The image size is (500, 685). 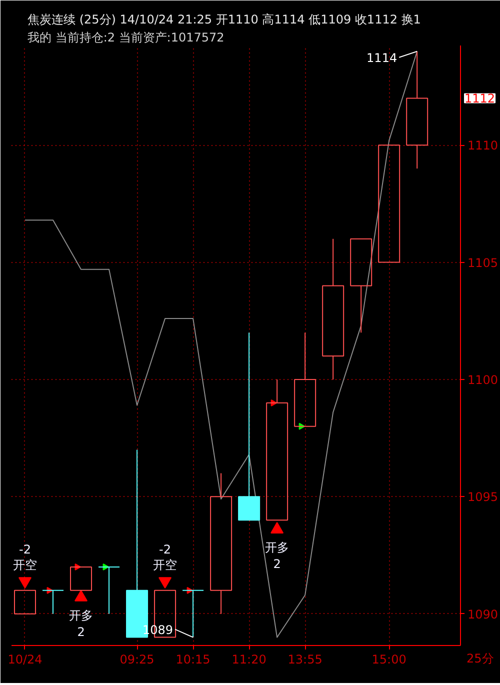 What do you see at coordinates (25, 659) in the screenshot?
I see `x-tick-label: 10/24` at bounding box center [25, 659].